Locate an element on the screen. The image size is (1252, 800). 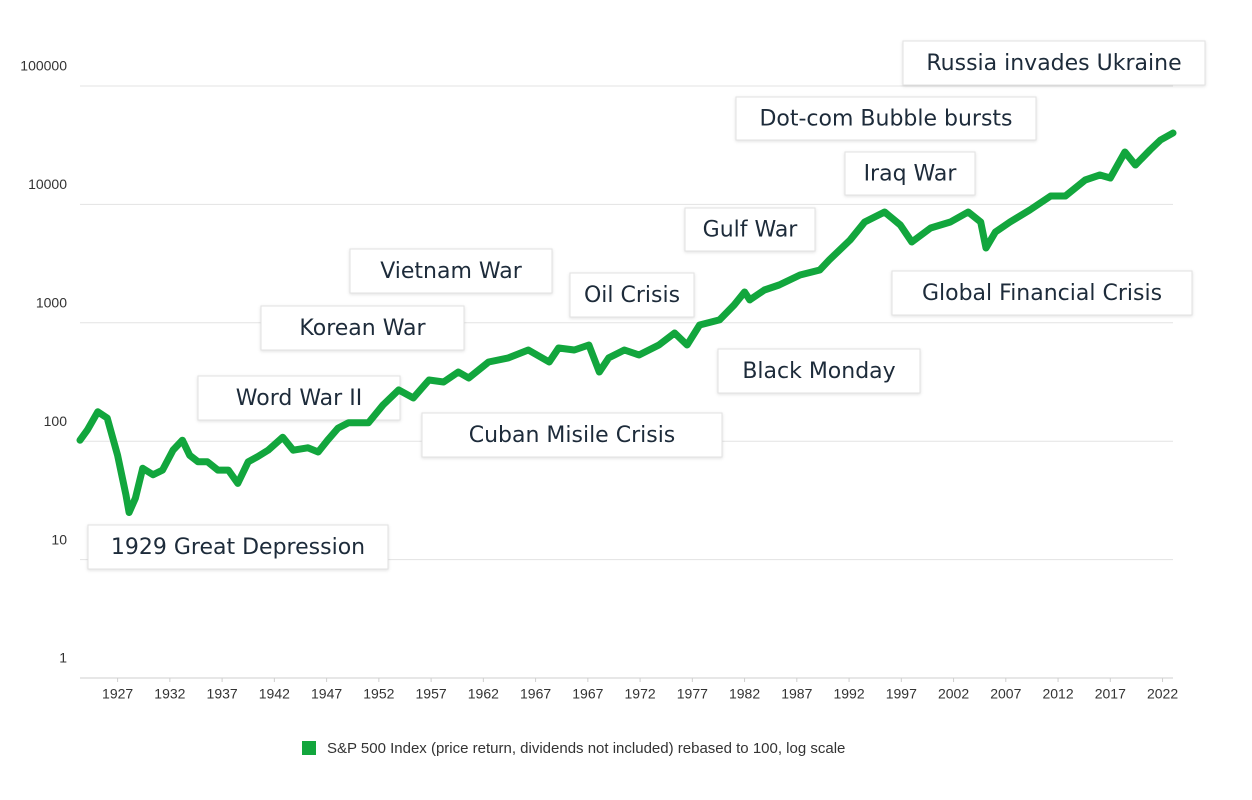
annotation-text: Vietnam War is located at coordinates (451, 271).